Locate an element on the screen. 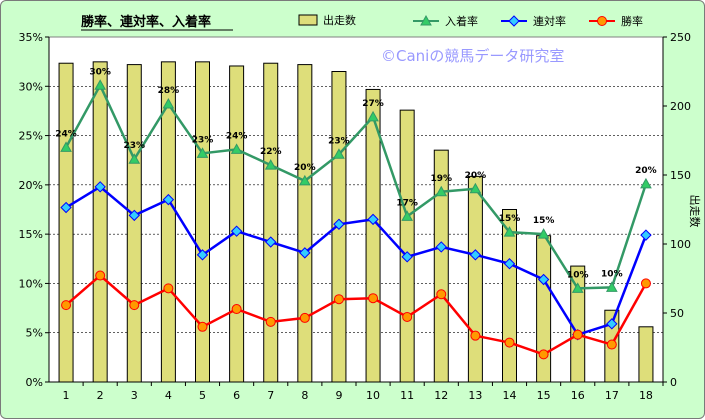 Image resolution: width=705 pixels, height=420 pixels. x-tick-label: 6 is located at coordinates (236, 395).